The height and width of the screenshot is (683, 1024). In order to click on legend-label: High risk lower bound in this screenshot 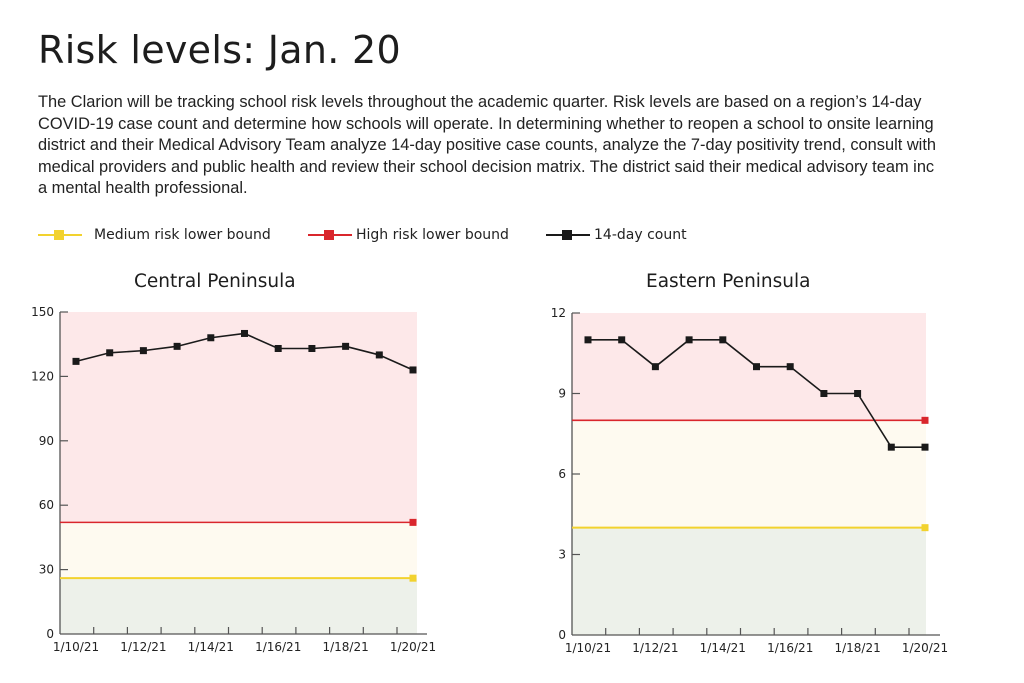, I will do `click(432, 235)`.